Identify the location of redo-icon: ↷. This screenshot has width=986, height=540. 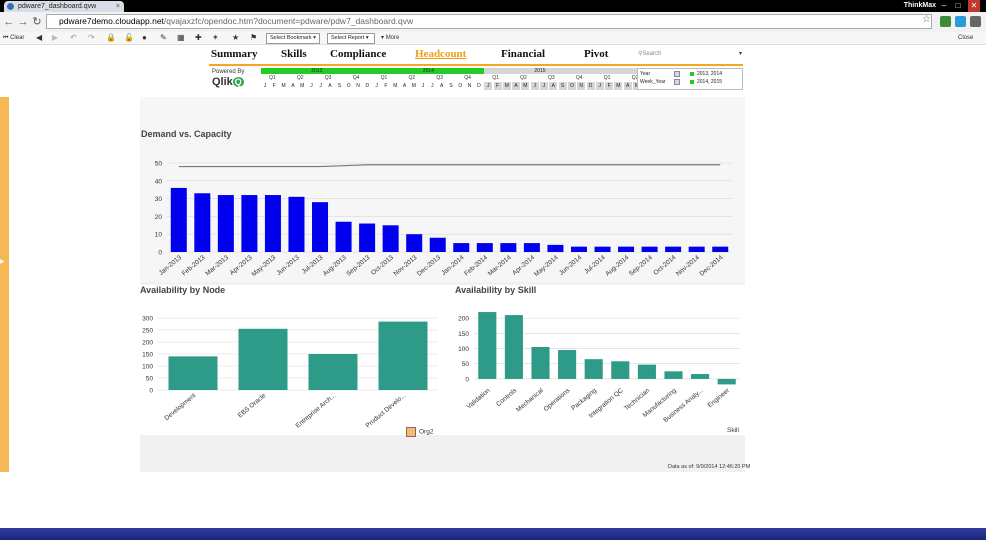
(91, 37).